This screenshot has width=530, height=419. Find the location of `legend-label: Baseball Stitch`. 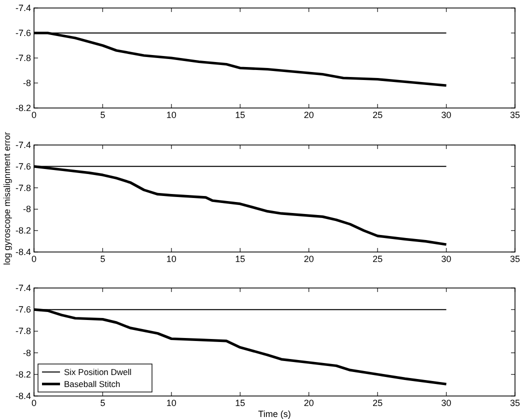

legend-label: Baseball Stitch is located at coordinates (92, 384).